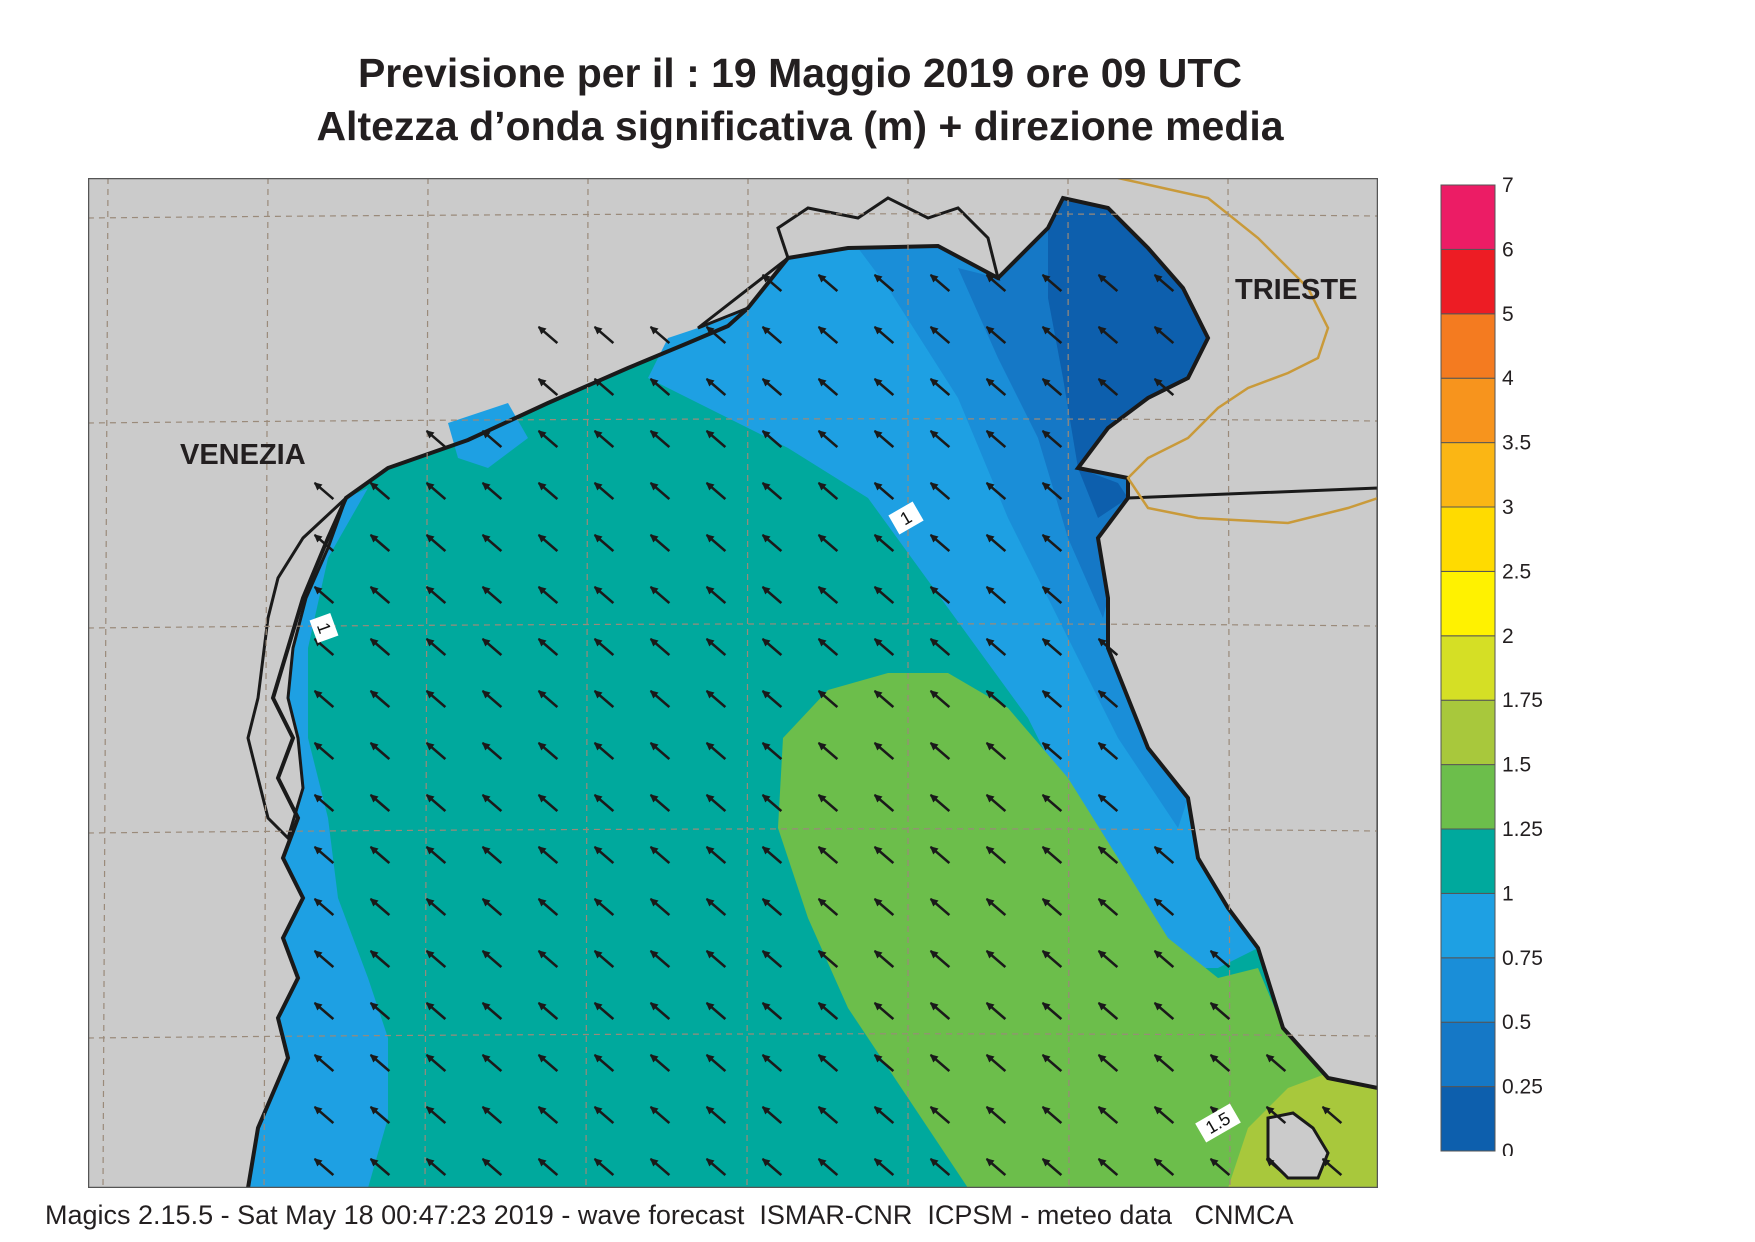  I want to click on legend-level-label: 3, so click(1508, 507).